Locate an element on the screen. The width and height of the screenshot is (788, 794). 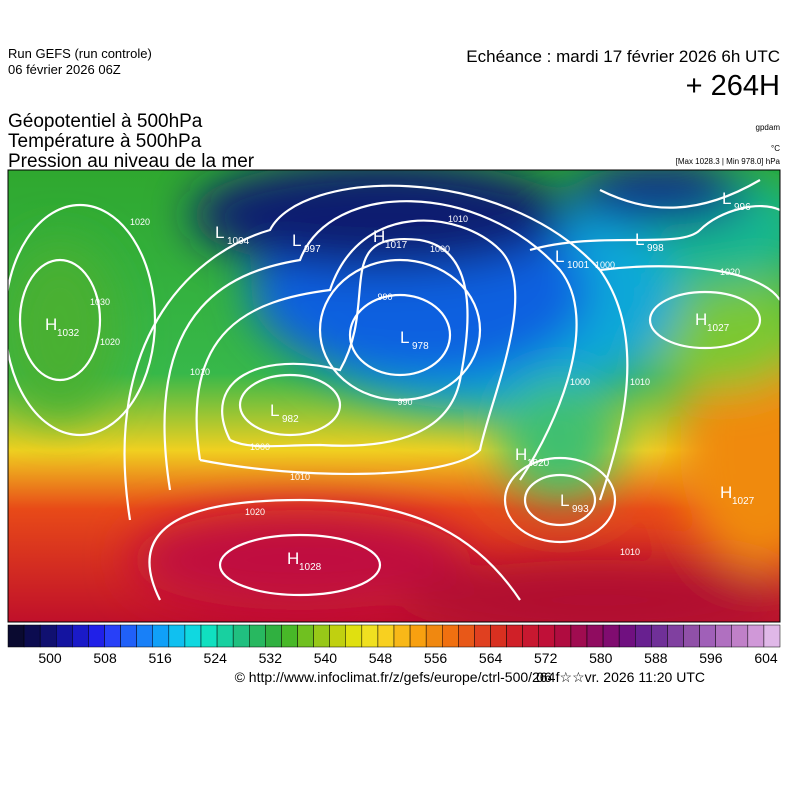
unit: [Max 1028.3 | Min 978.0] hPa is located at coordinates (728, 161).